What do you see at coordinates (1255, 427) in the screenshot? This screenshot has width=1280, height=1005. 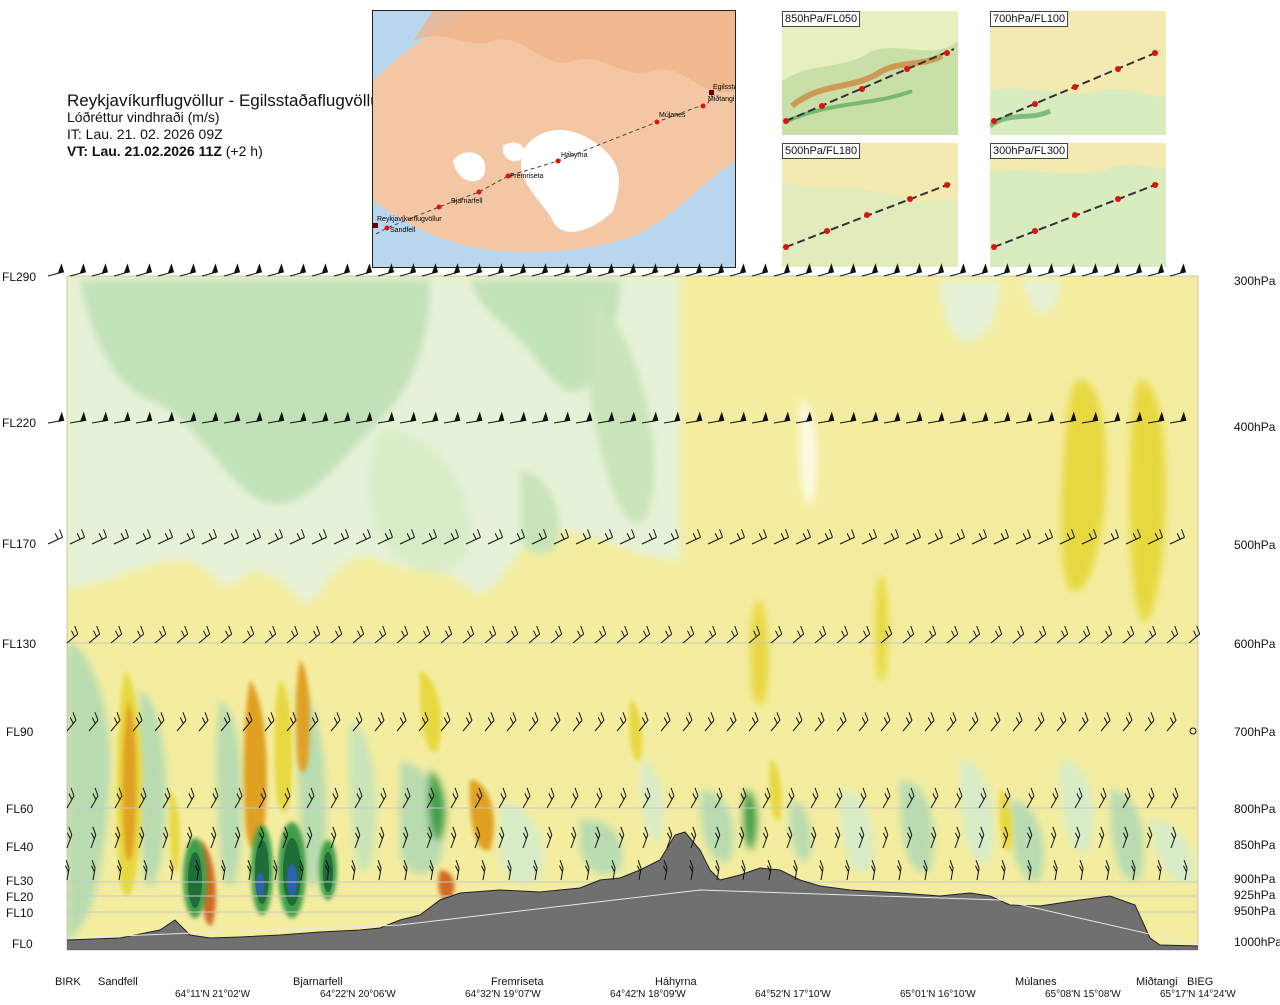 I see `hpa-label-400: 400hPa` at bounding box center [1255, 427].